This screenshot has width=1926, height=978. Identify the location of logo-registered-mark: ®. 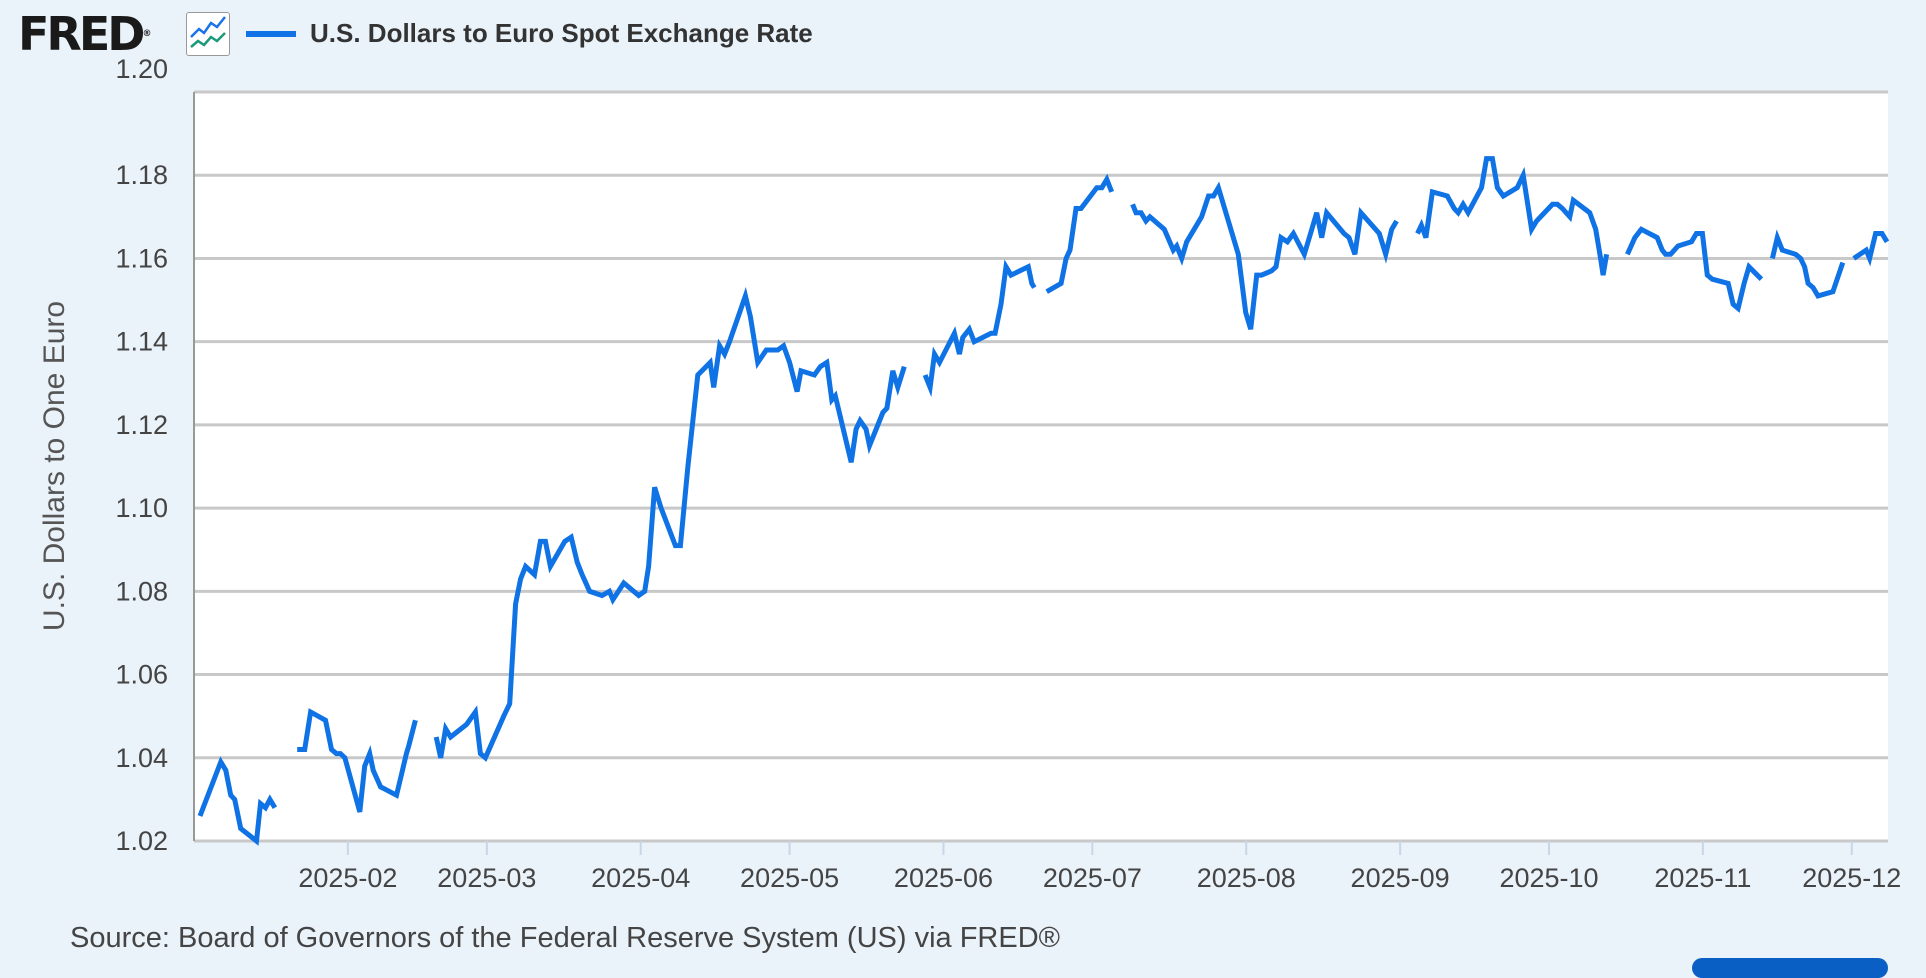
(147, 34).